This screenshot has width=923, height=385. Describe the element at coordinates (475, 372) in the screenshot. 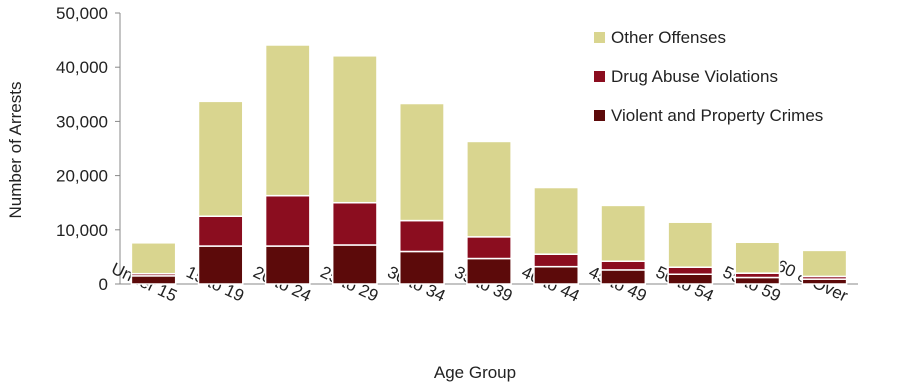

I see `x-axis-title: Age Group` at that location.